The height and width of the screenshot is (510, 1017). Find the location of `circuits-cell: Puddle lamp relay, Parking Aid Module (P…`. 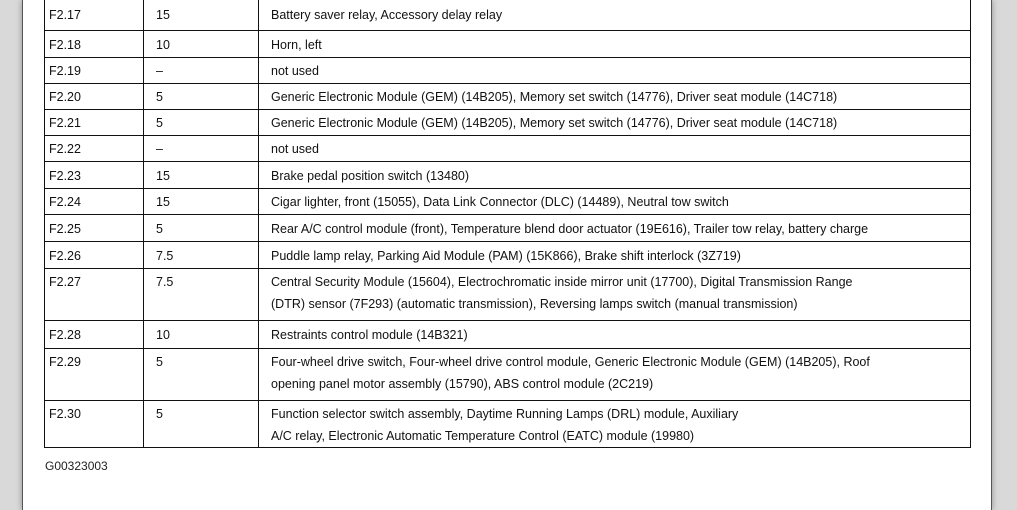

circuits-cell: Puddle lamp relay, Parking Aid Module (P… is located at coordinates (614, 255).